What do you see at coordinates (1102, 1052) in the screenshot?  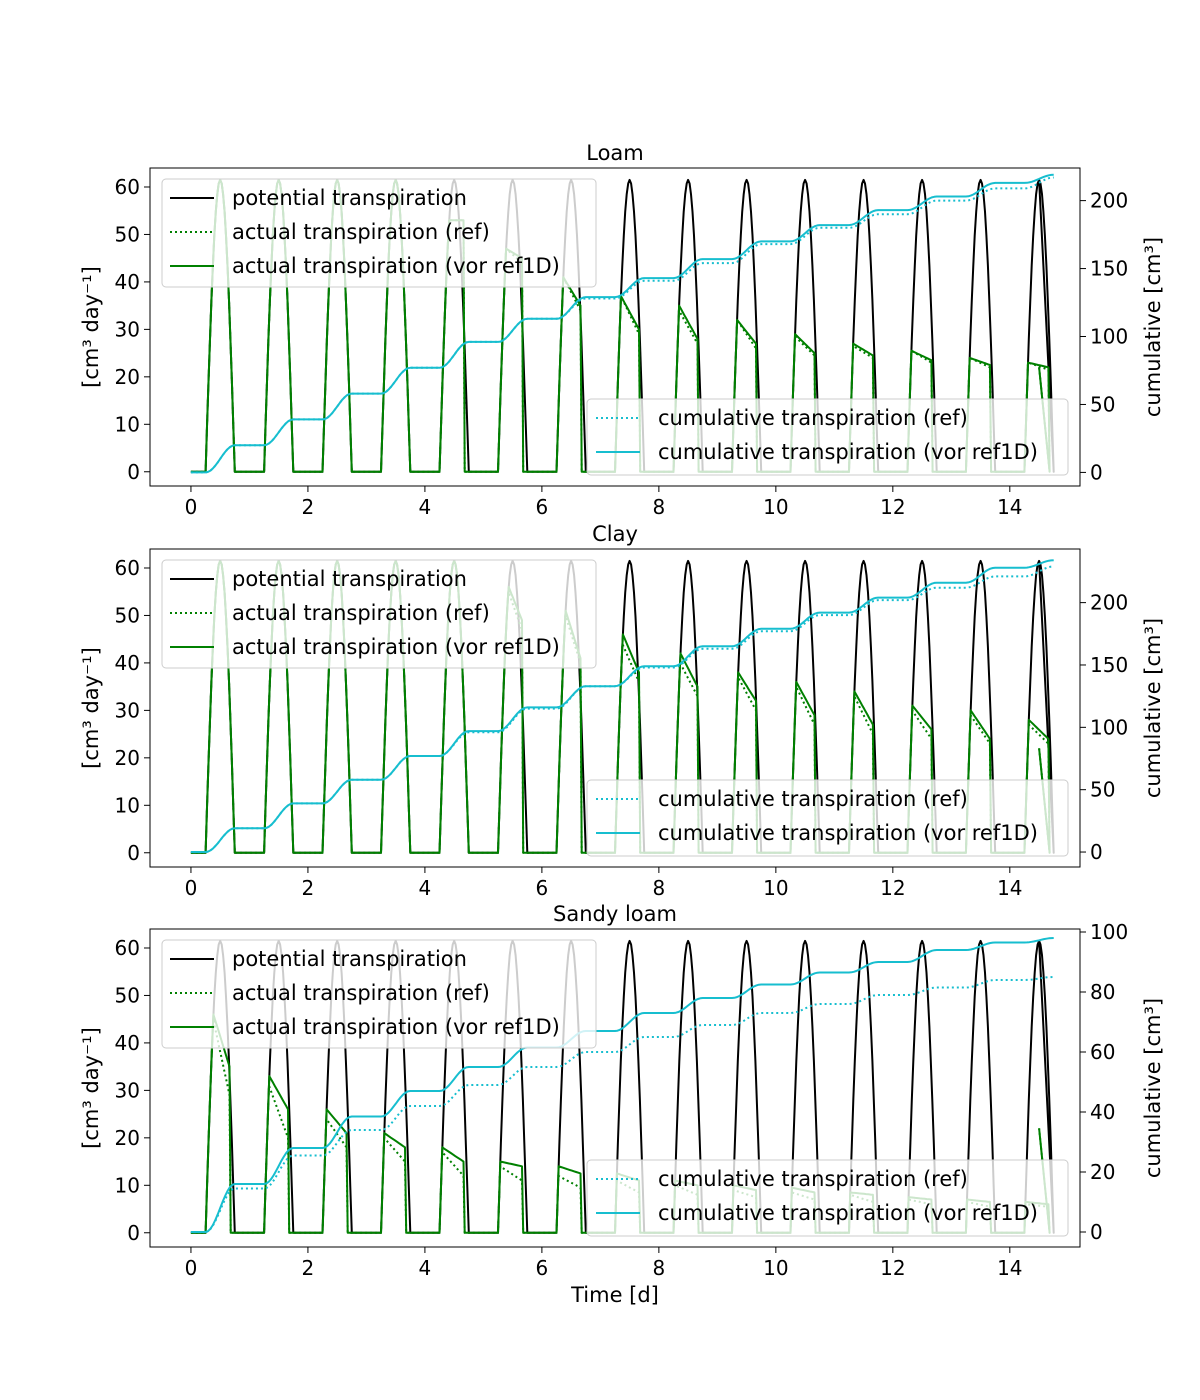 I see `y2-tick-label: 60` at bounding box center [1102, 1052].